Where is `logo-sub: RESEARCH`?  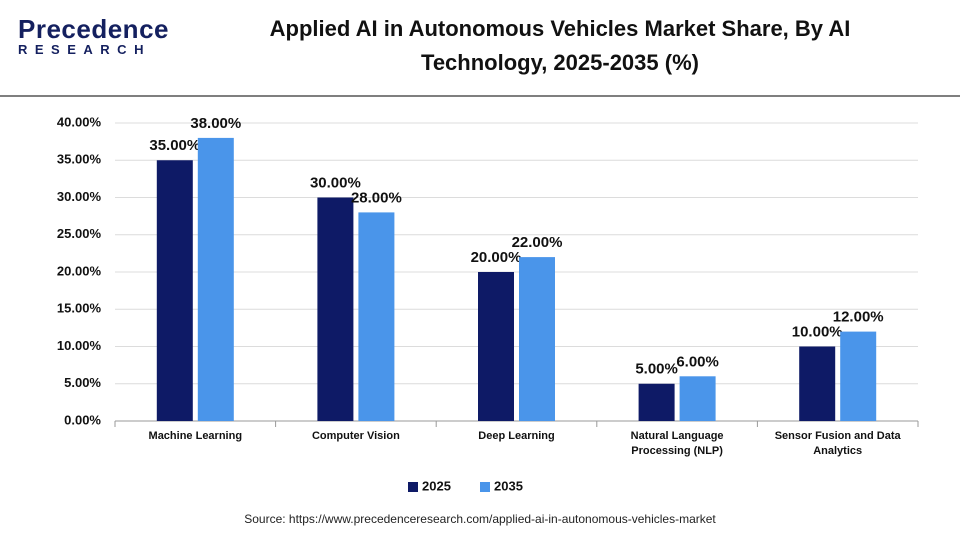
logo-sub: RESEARCH is located at coordinates (84, 49).